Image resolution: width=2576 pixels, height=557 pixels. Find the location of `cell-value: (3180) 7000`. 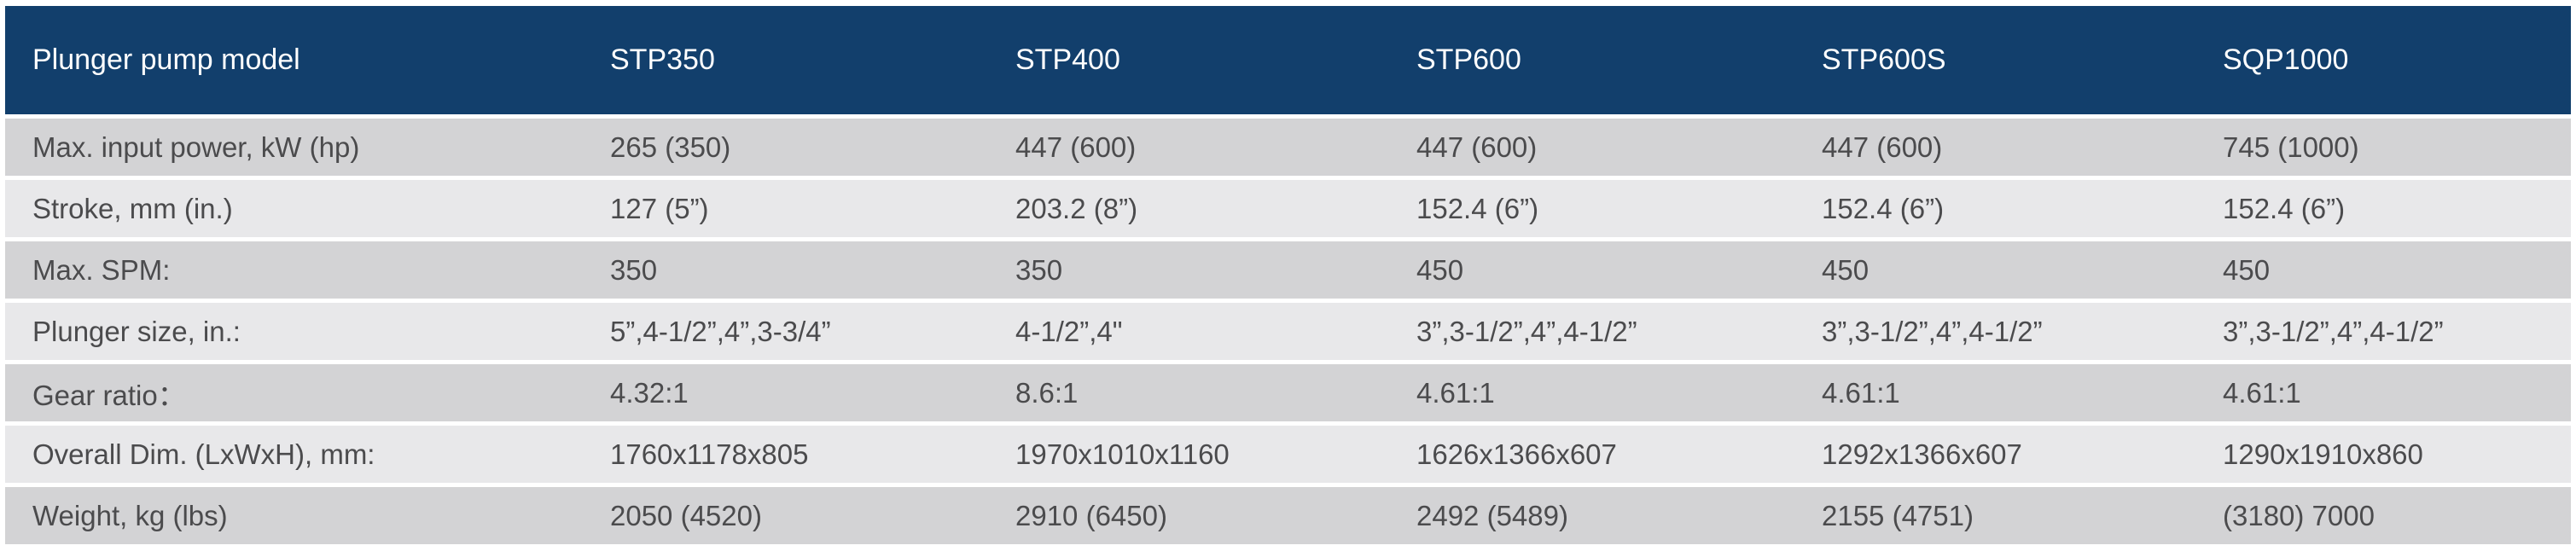

cell-value: (3180) 7000 is located at coordinates (2397, 515).